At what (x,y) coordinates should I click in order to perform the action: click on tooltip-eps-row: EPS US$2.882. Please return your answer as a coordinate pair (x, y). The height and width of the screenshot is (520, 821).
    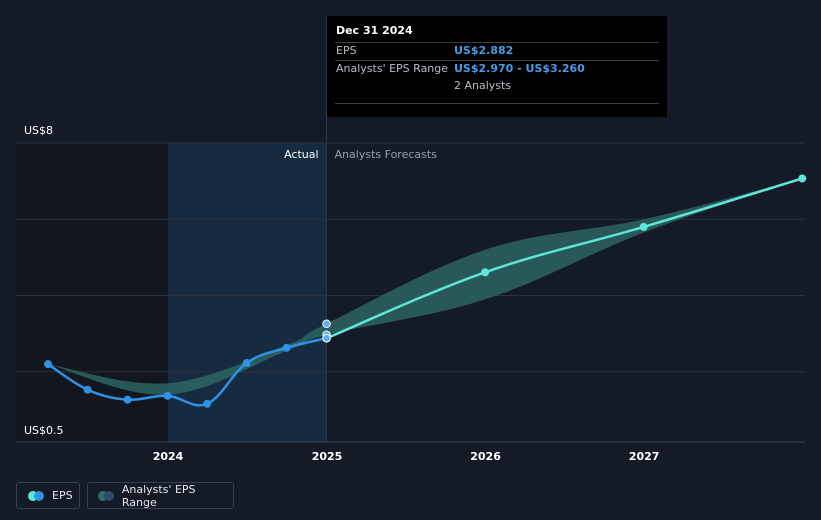
    Looking at the image, I should click on (497, 51).